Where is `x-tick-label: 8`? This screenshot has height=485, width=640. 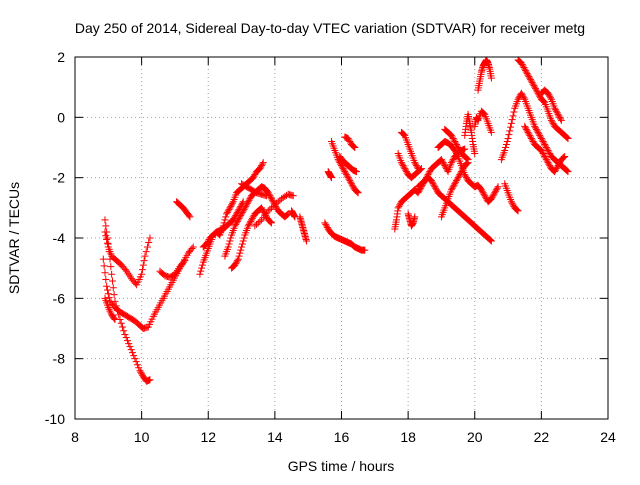 x-tick-label: 8 is located at coordinates (75, 437).